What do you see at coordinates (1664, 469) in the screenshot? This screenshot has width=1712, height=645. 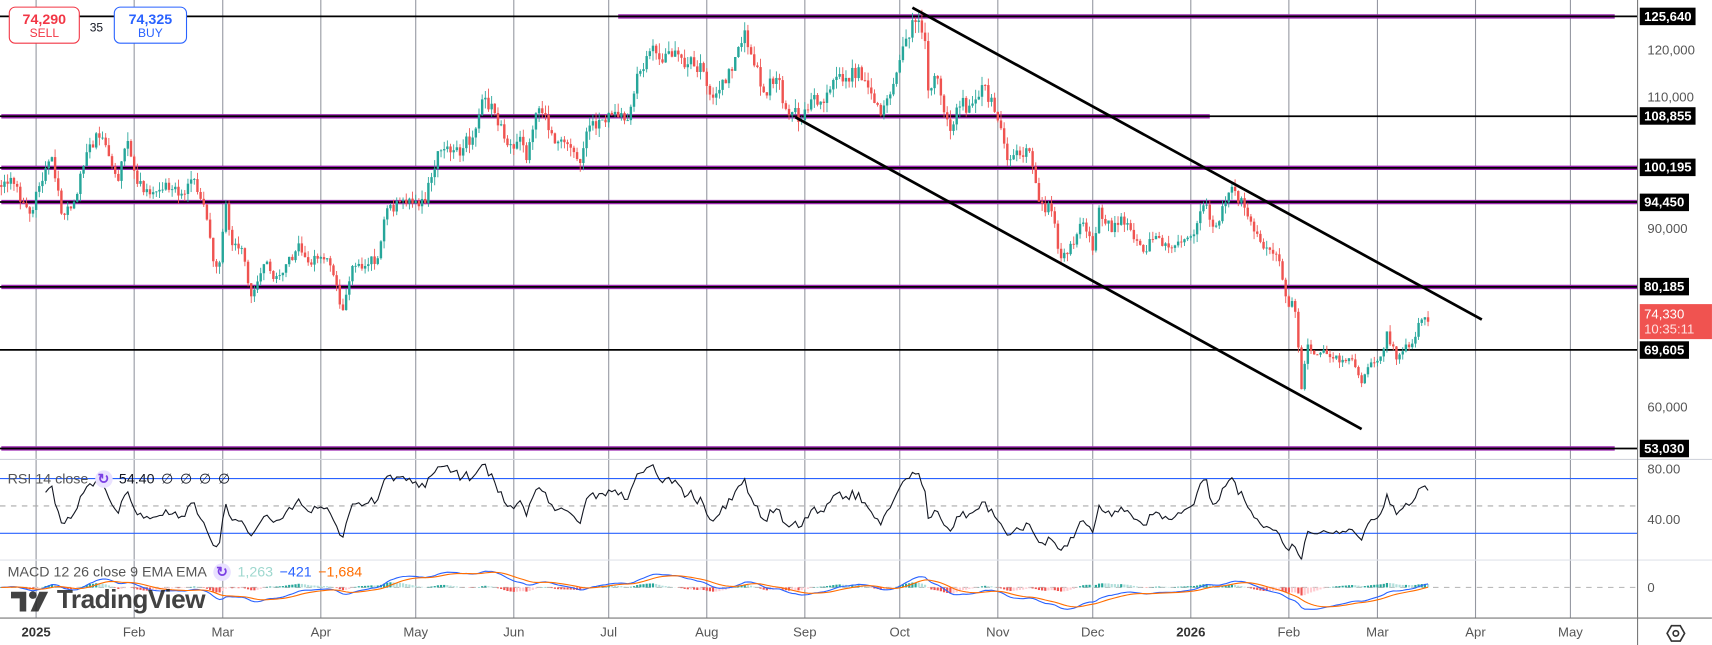 I see `rsi-axis-tick: 80.00` at bounding box center [1664, 469].